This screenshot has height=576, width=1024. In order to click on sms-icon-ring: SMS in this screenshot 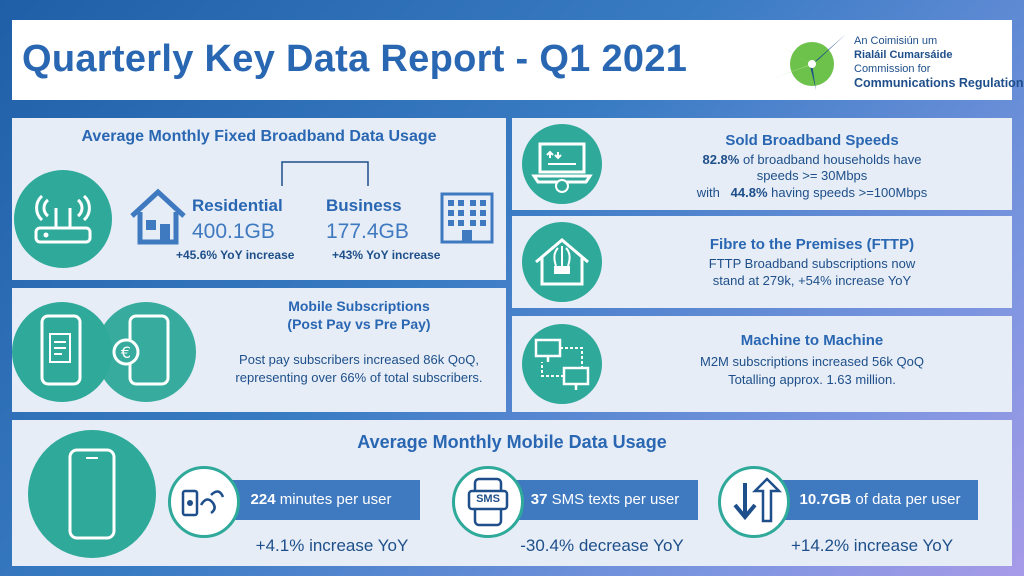, I will do `click(488, 502)`.